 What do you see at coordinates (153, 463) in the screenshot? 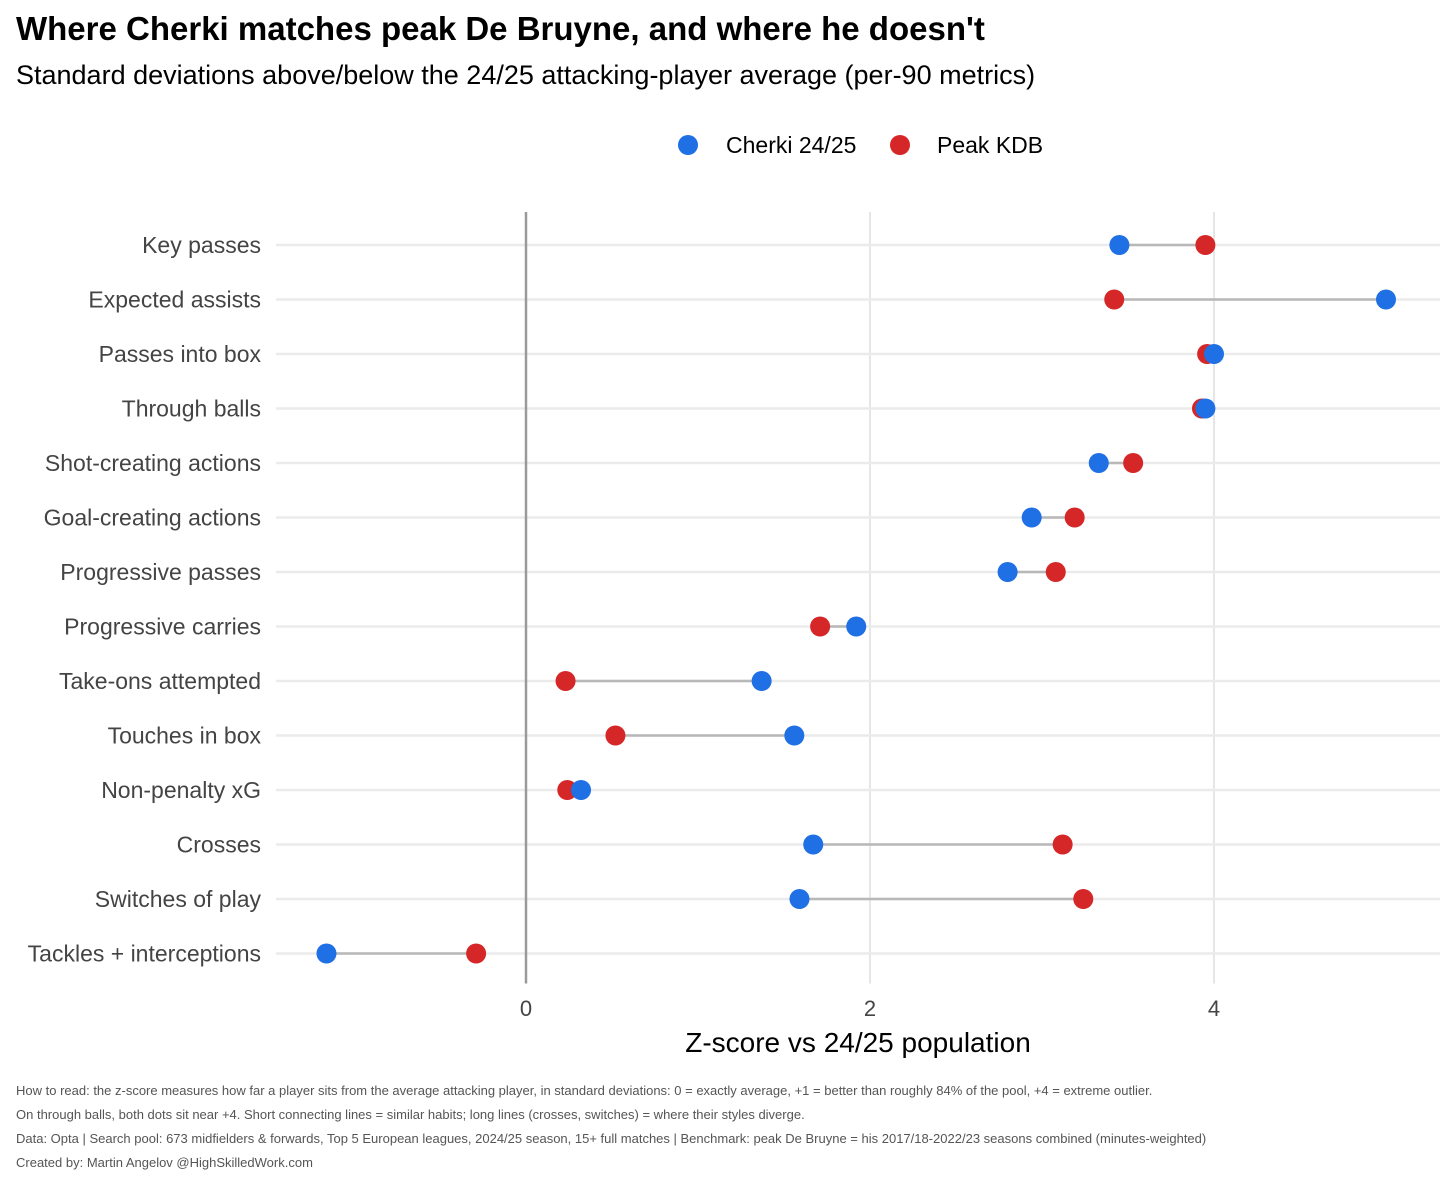
I see `category-label: Shot-creating actions` at bounding box center [153, 463].